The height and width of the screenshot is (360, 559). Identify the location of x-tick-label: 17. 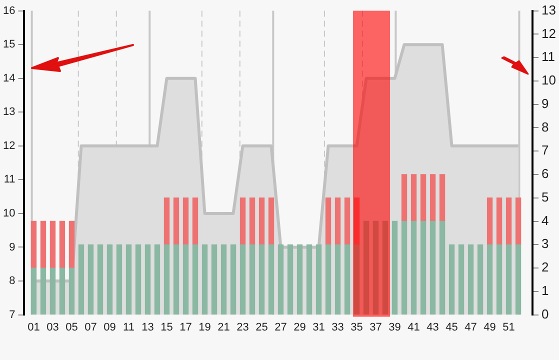
(186, 327).